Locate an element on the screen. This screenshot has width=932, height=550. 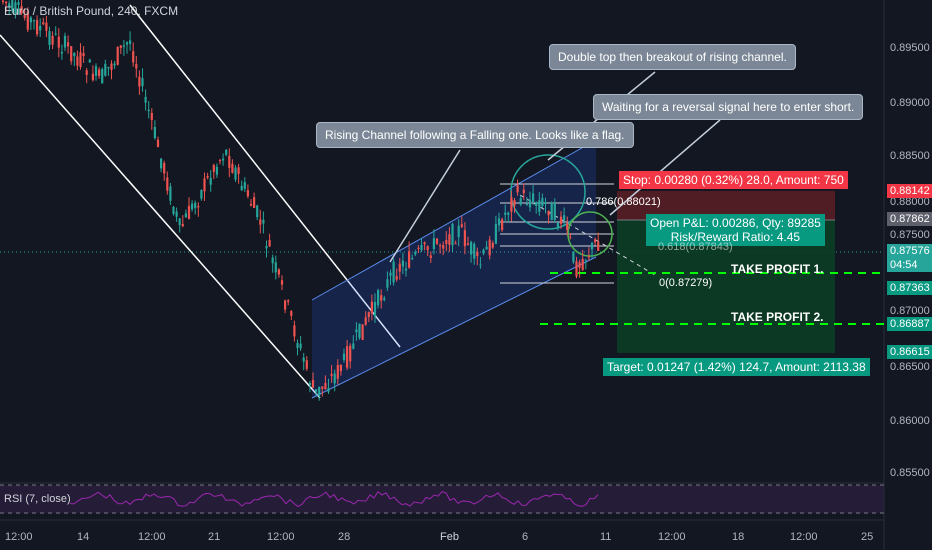
time-axis-label: 6 is located at coordinates (525, 537).